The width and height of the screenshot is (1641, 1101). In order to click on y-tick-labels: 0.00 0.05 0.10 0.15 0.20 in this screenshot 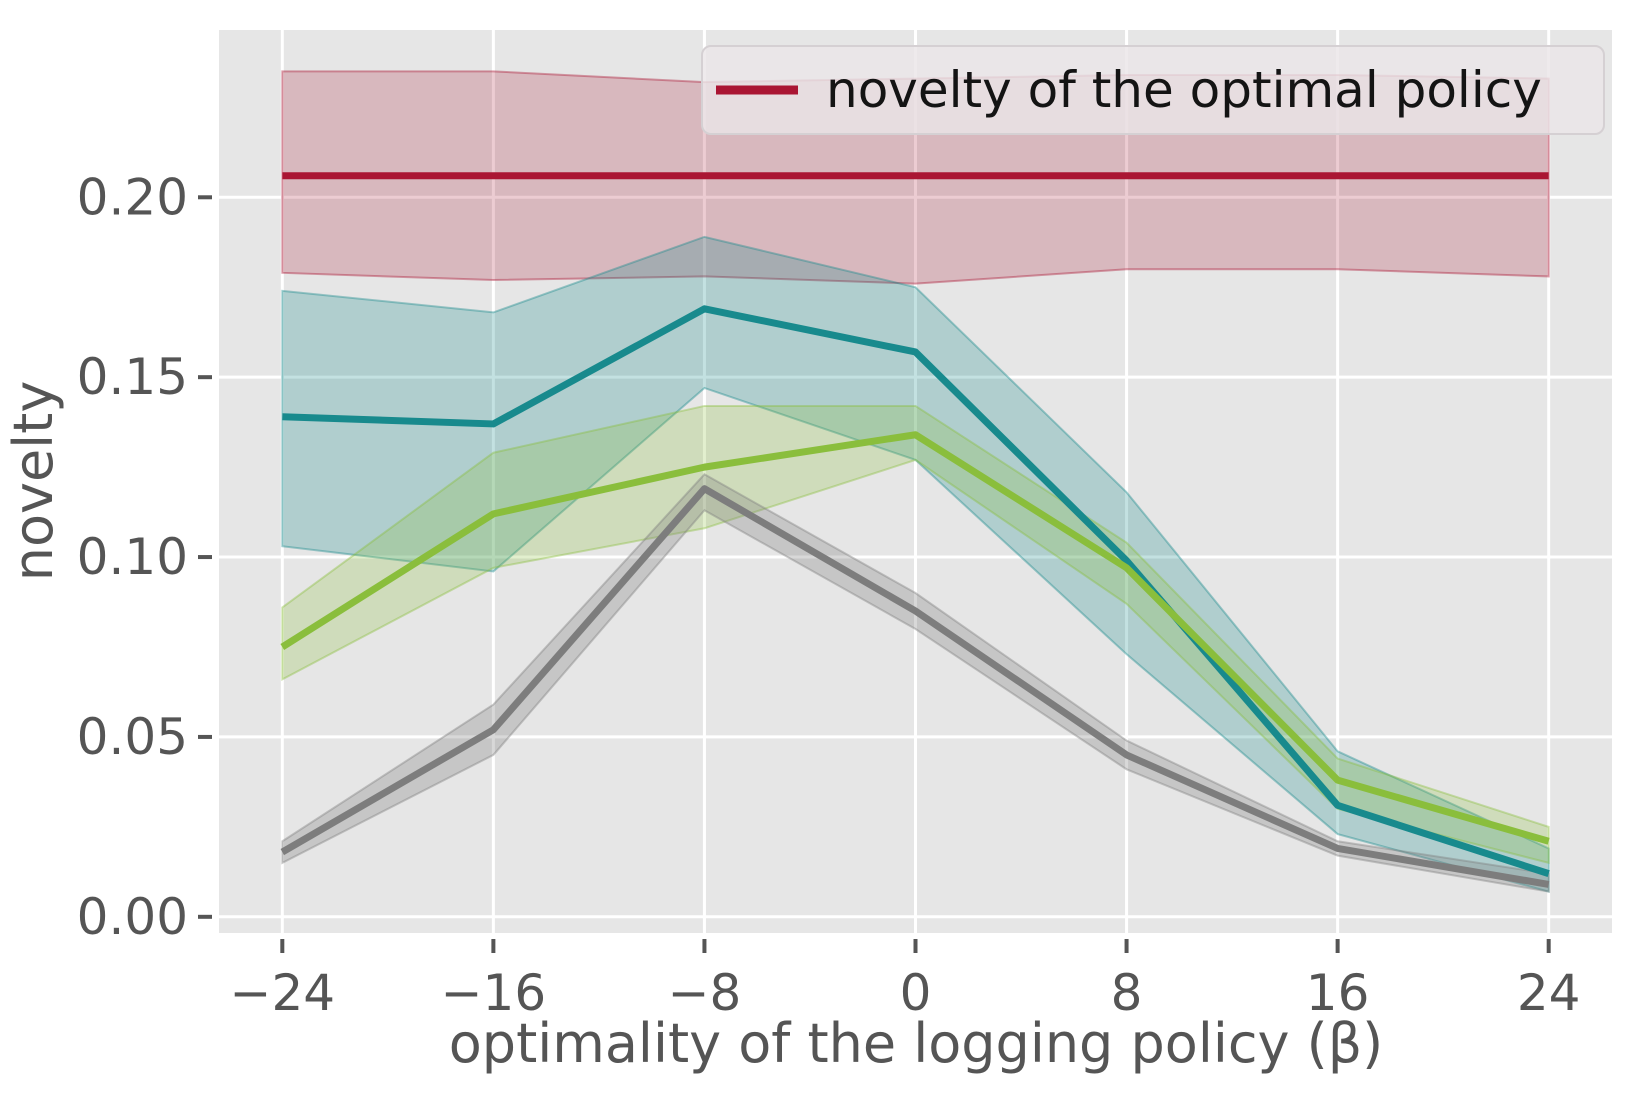, I will do `click(132, 557)`.